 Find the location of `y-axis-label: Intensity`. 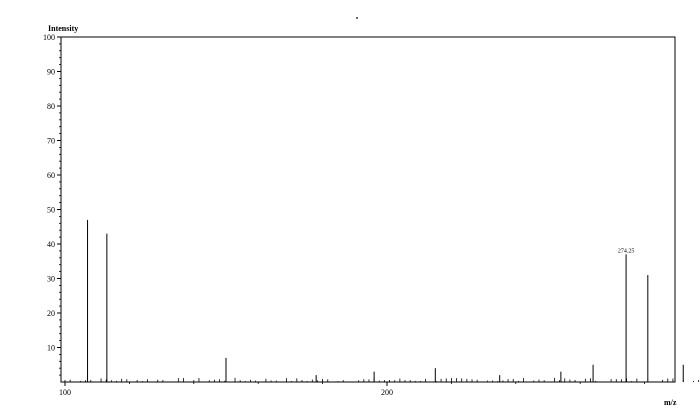

y-axis-label: Intensity is located at coordinates (63, 28).